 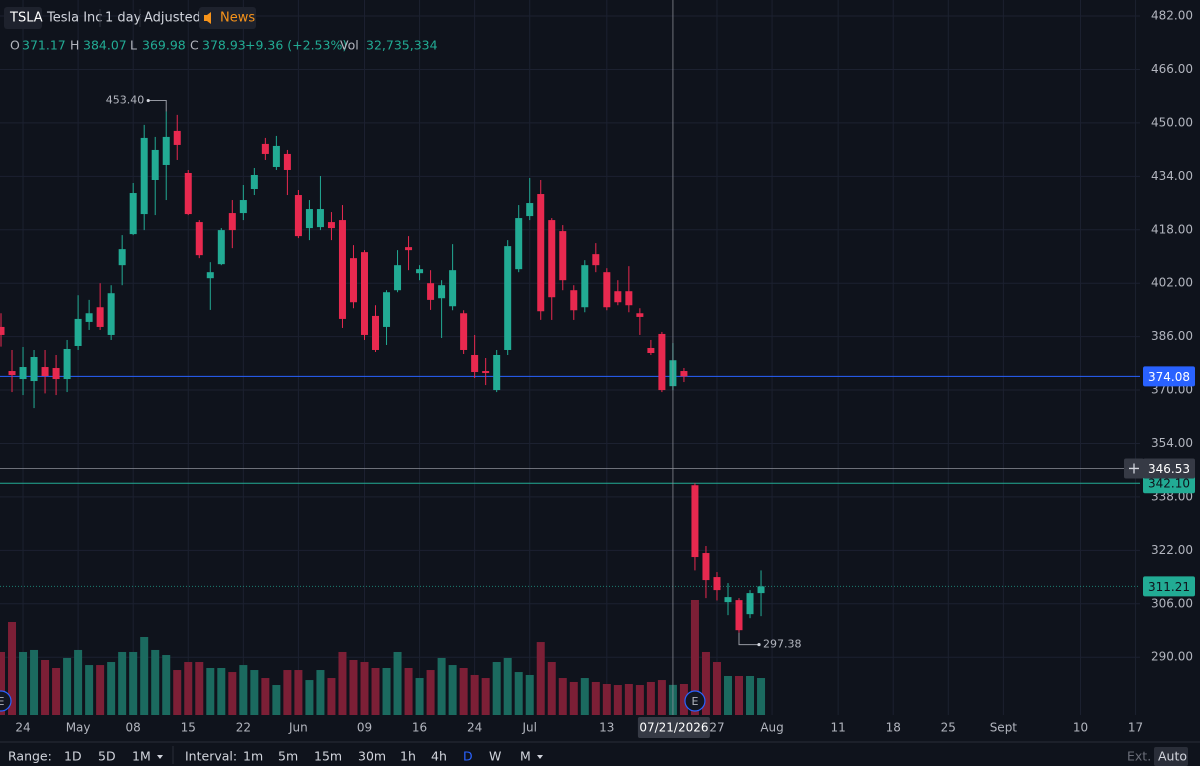 I want to click on price-badge-label: 374.08, so click(x=1169, y=377).